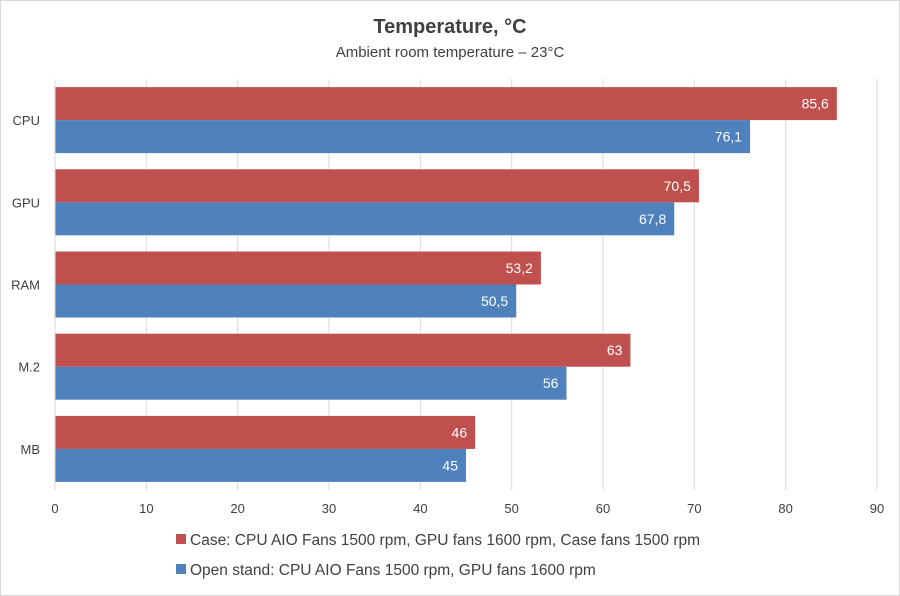 The height and width of the screenshot is (596, 900). I want to click on category-label: MB, so click(31, 449).